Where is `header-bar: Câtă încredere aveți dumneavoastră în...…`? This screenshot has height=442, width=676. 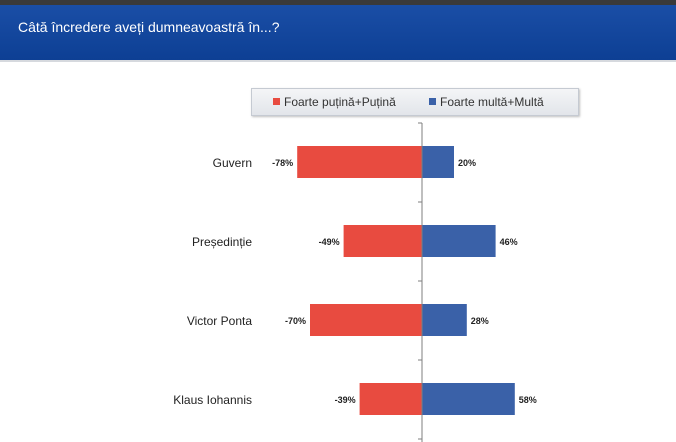
header-bar: Câtă încredere aveți dumneavoastră în...… is located at coordinates (338, 32).